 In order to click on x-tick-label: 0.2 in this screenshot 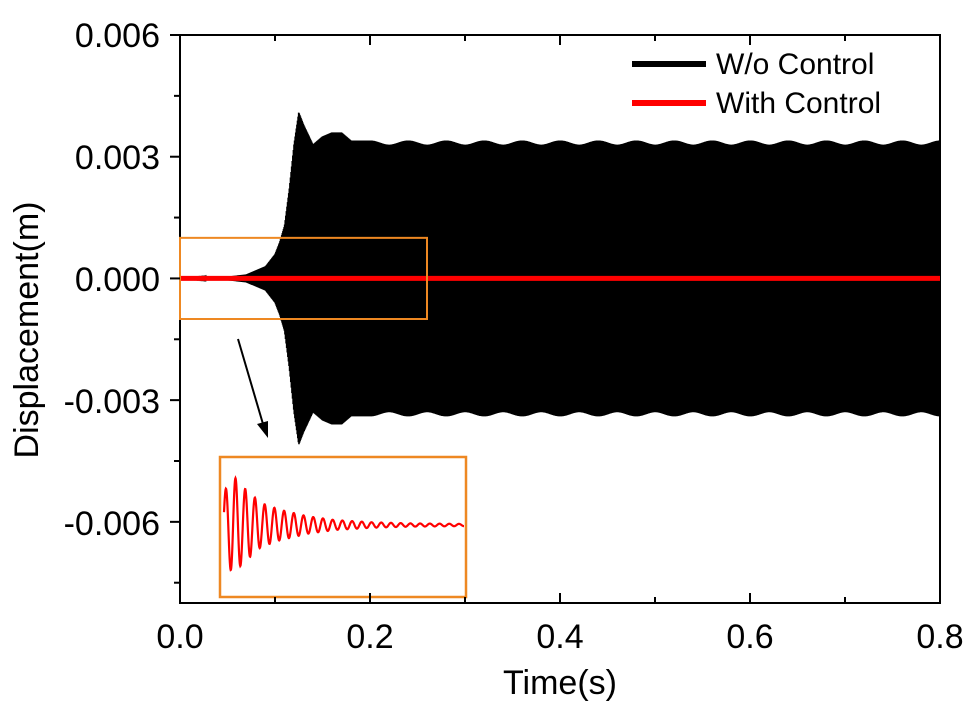, I will do `click(369, 637)`.